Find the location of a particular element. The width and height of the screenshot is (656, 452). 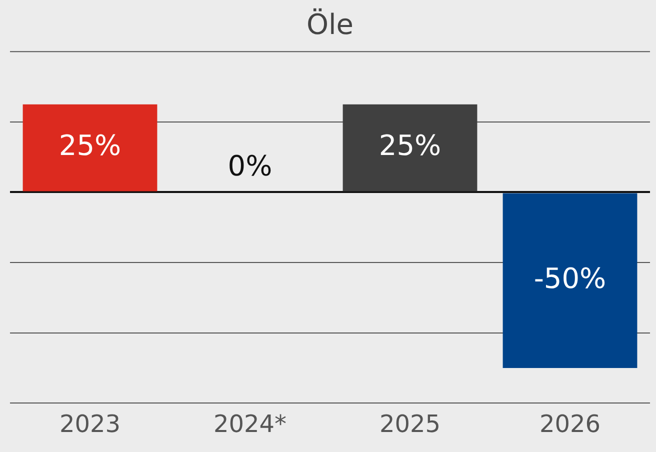

chart-title: Öle is located at coordinates (330, 25).